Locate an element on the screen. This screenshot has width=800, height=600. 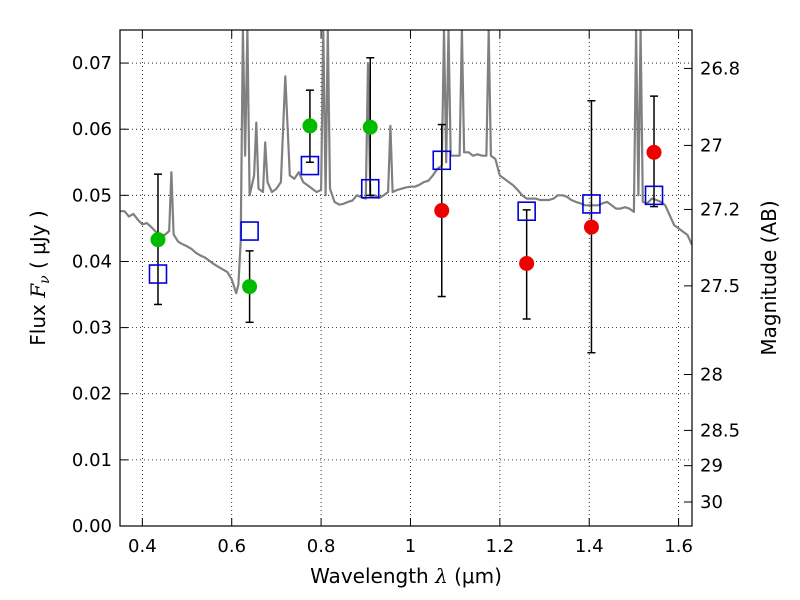
y2-tick-label: 26.8 is located at coordinates (720, 68).